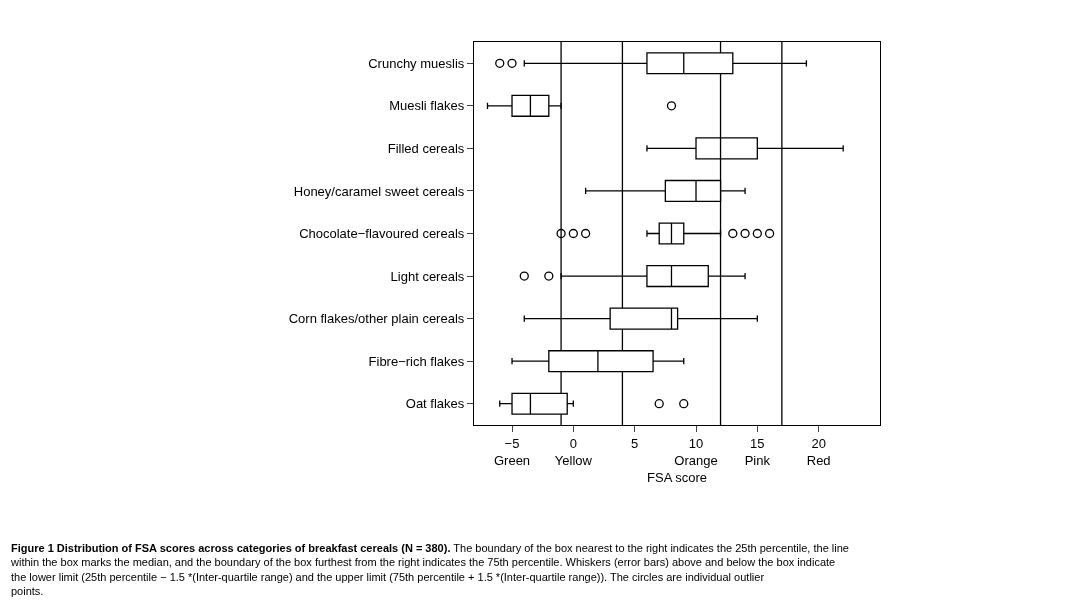  Describe the element at coordinates (635, 443) in the screenshot. I see `x-tick-label: 5` at that location.